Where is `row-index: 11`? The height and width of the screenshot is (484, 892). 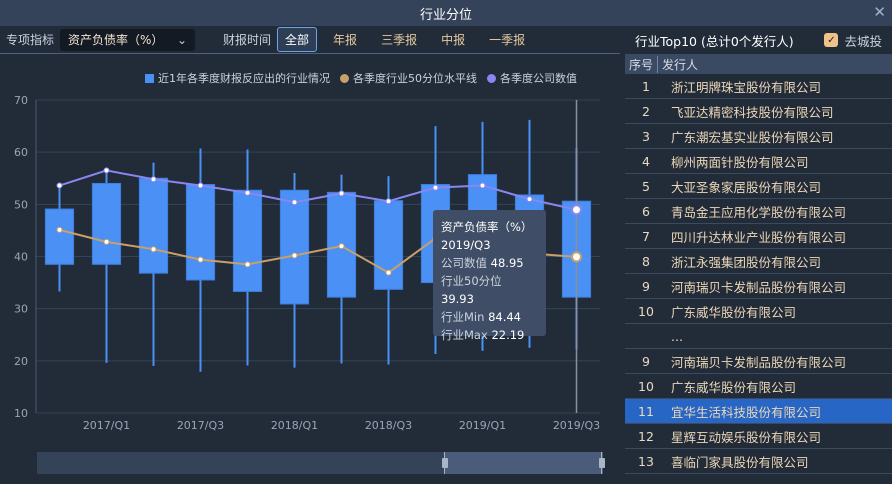 row-index: 11 is located at coordinates (646, 411).